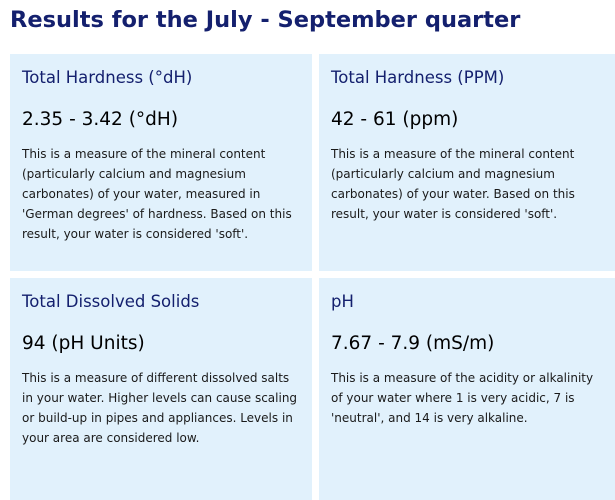 Image resolution: width=615 pixels, height=500 pixels. Describe the element at coordinates (413, 343) in the screenshot. I see `card-value: 7.67 - 7.9 (mS/m)` at that location.